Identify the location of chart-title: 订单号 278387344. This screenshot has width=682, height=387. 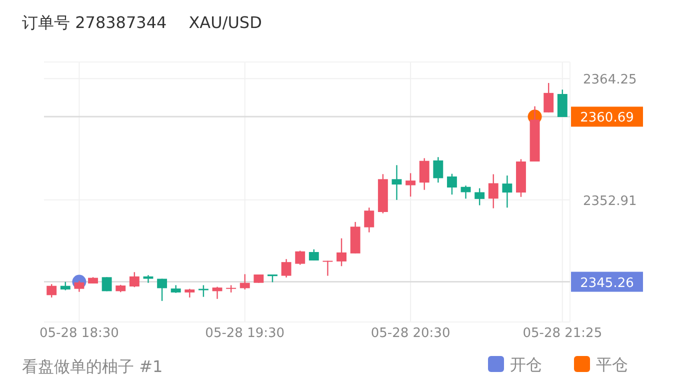
(94, 22).